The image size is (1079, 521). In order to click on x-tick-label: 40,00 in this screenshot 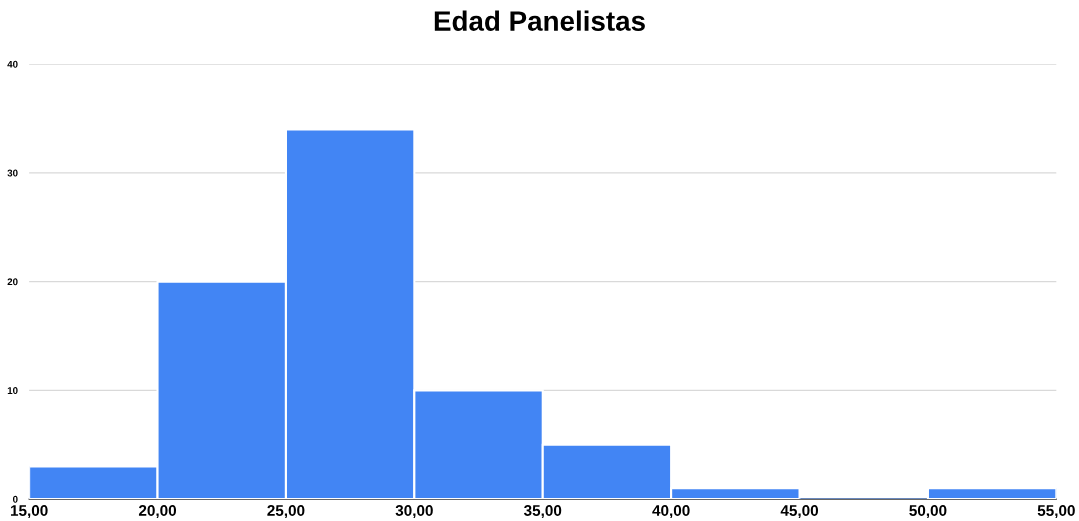, I will do `click(671, 512)`.